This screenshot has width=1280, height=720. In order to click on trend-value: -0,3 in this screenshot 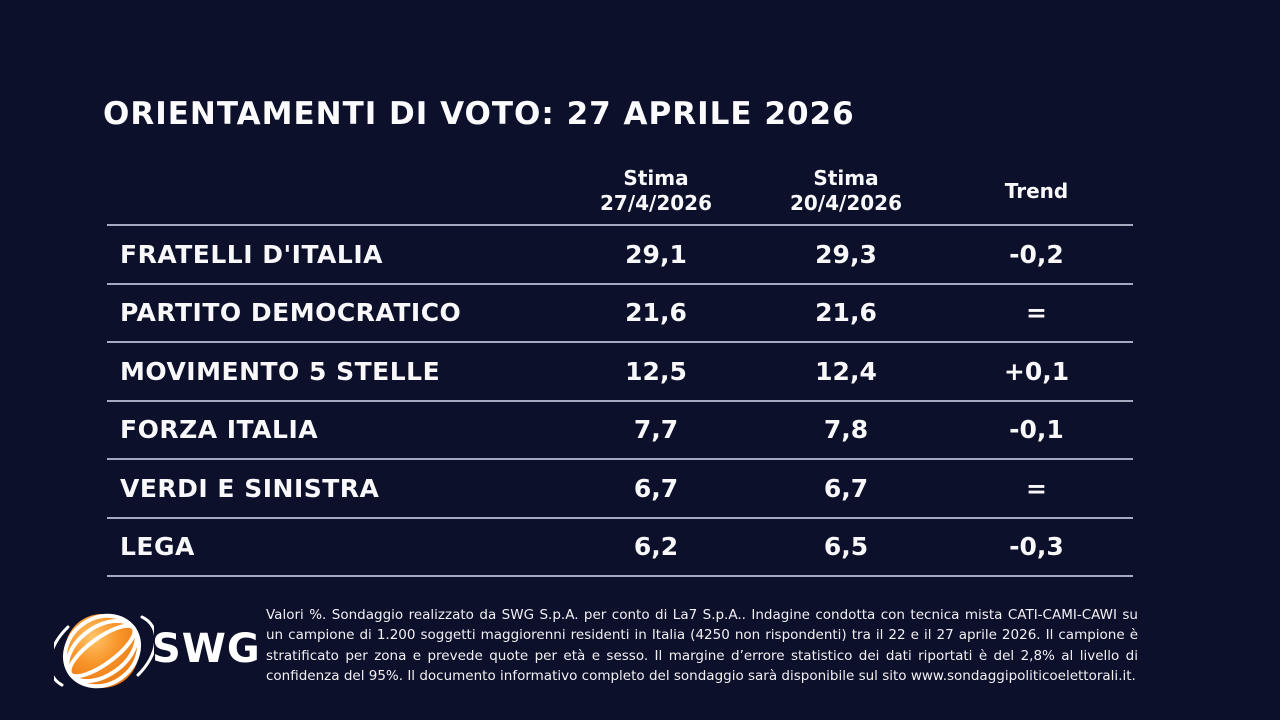, I will do `click(1036, 547)`.